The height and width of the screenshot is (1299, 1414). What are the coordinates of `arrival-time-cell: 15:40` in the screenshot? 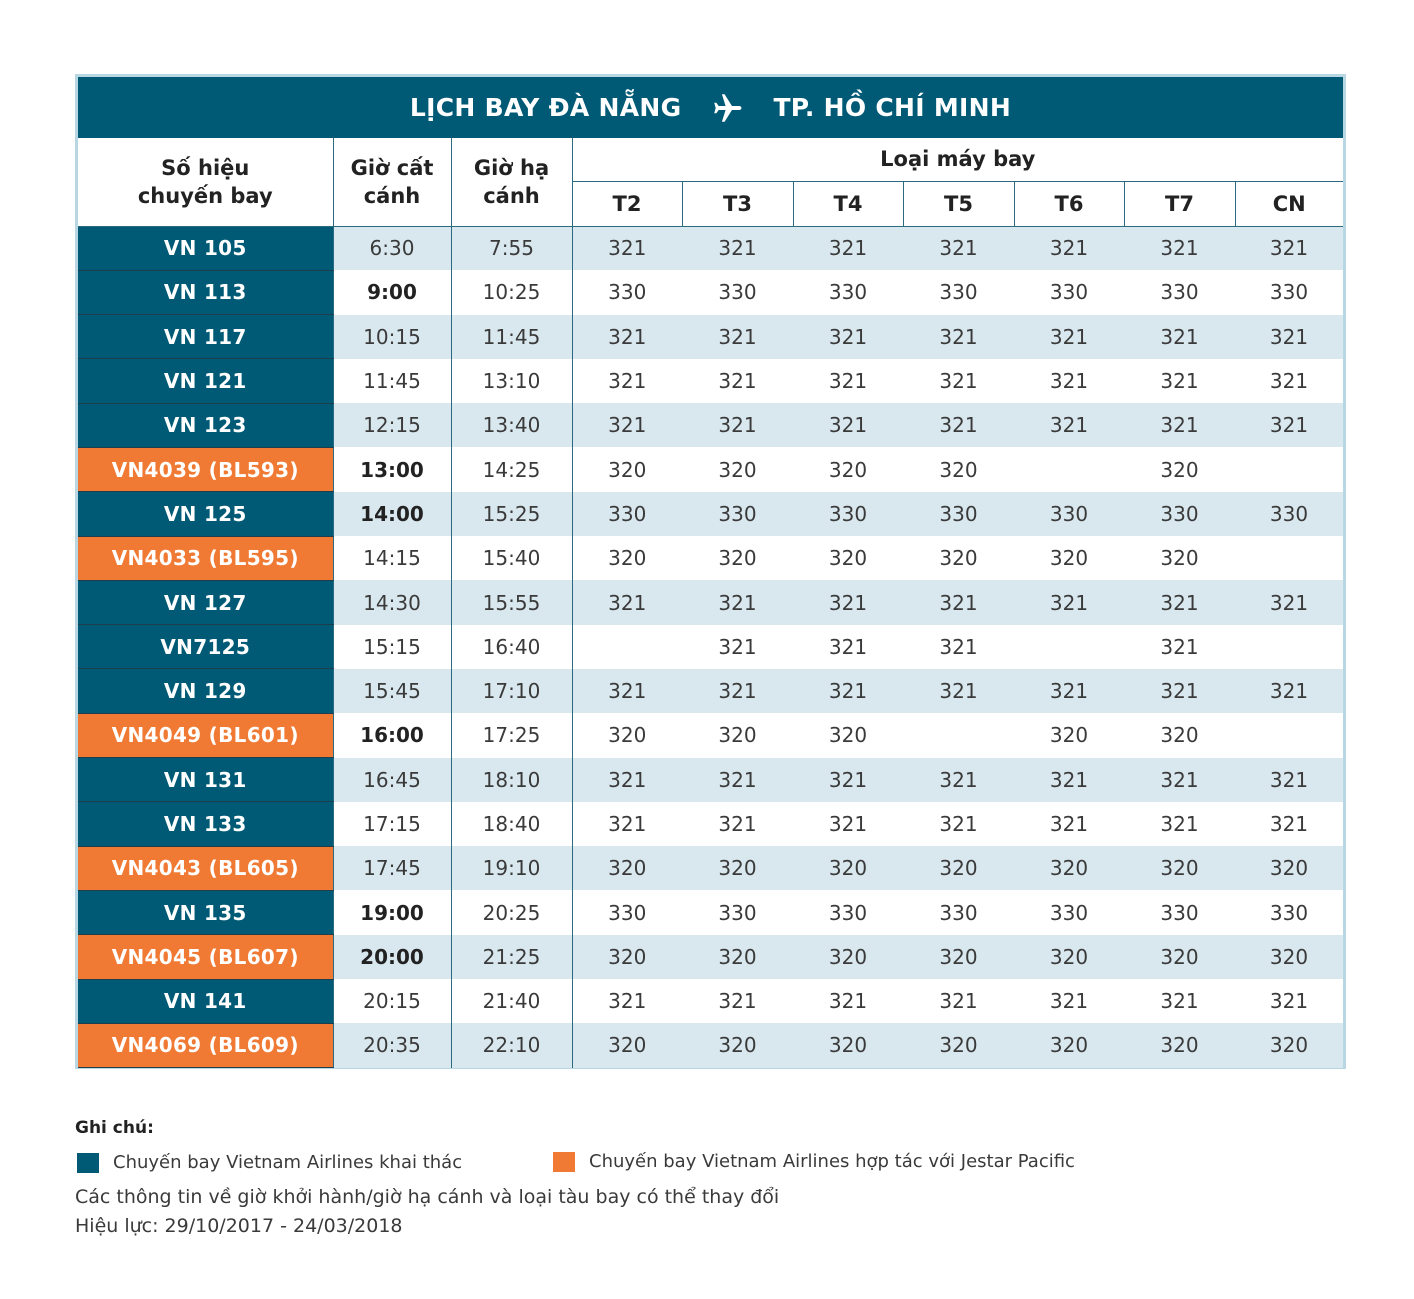 It's located at (512, 558).